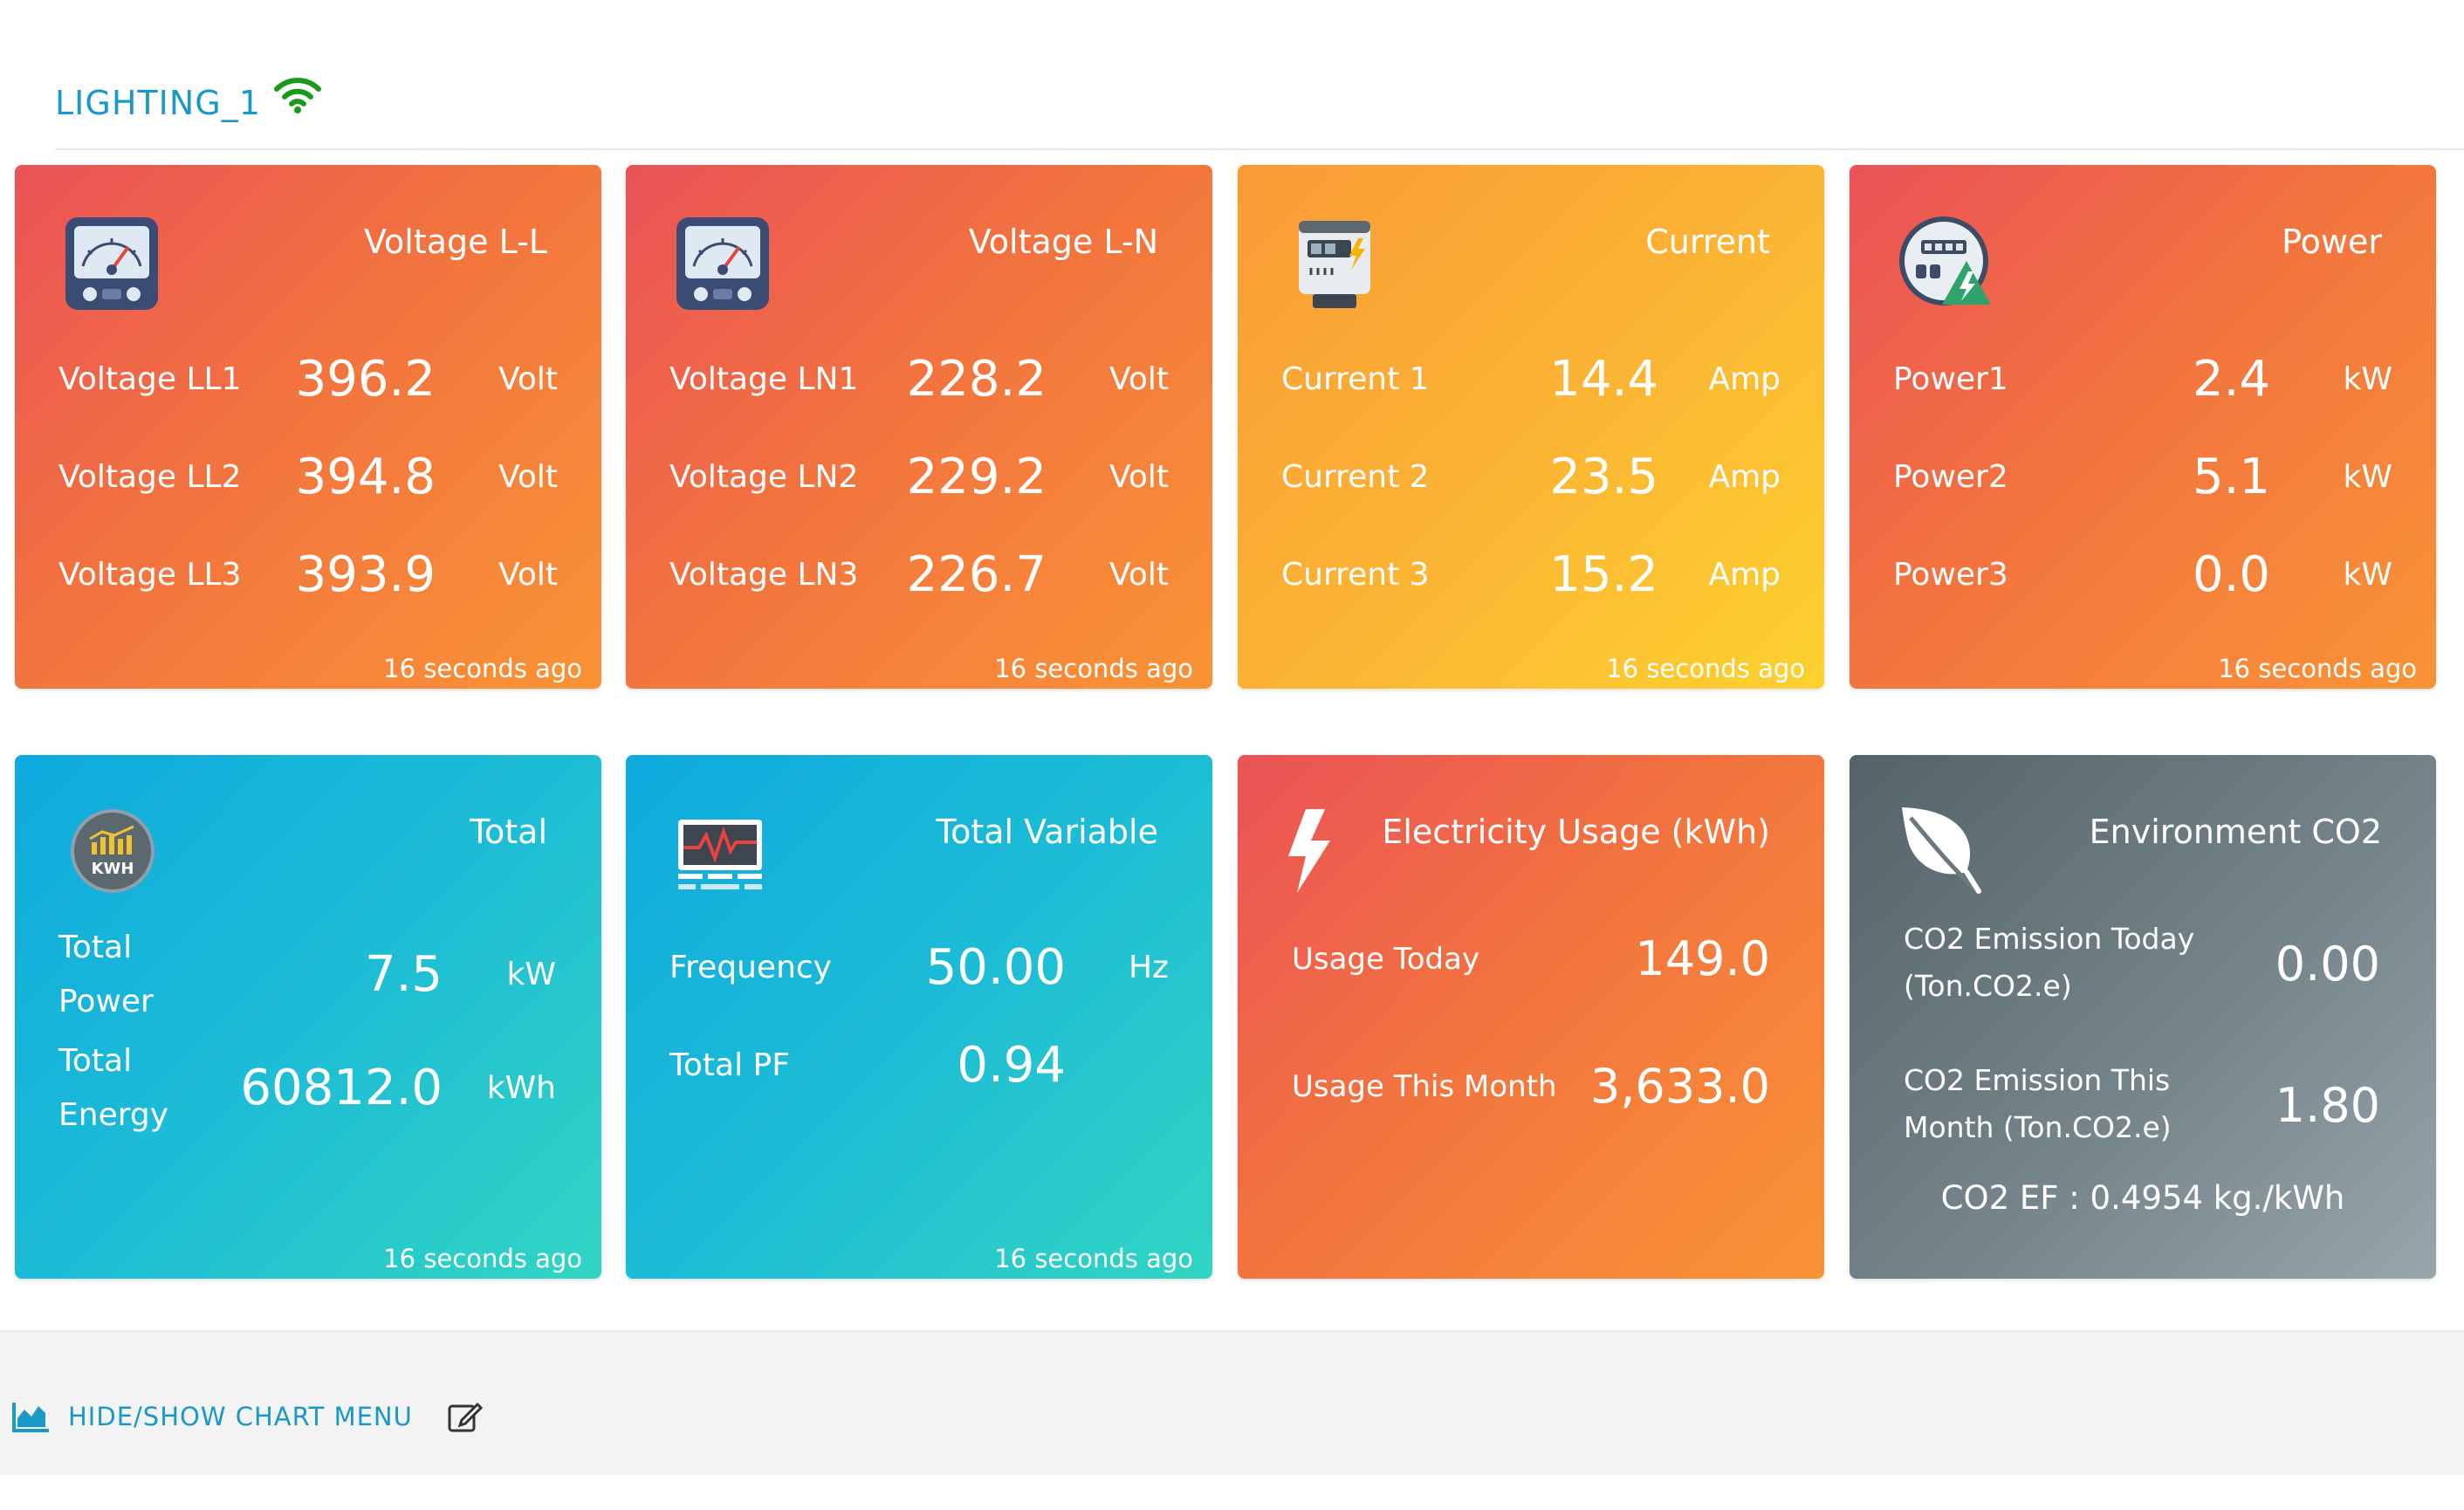  I want to click on chart-panel, so click(1232, 1492).